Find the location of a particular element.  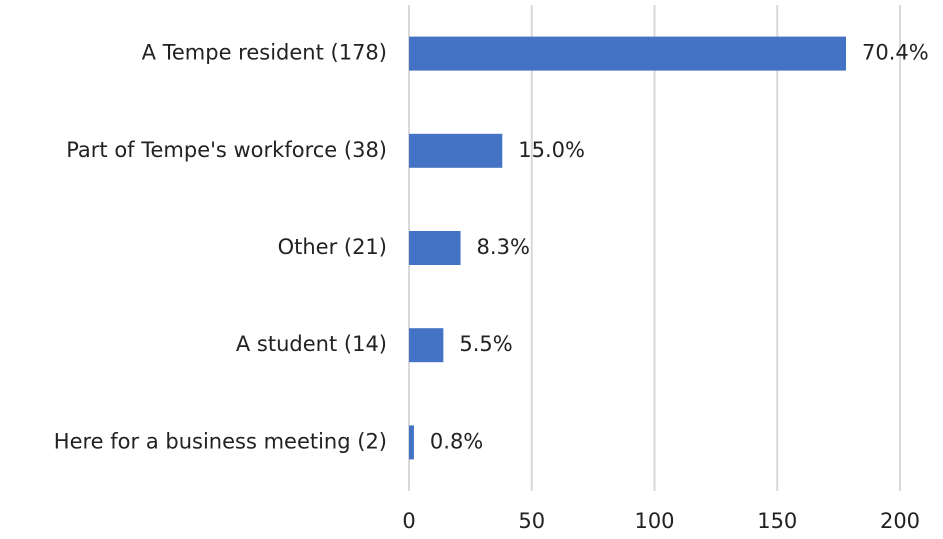

x-tick-label: 150 is located at coordinates (777, 521).